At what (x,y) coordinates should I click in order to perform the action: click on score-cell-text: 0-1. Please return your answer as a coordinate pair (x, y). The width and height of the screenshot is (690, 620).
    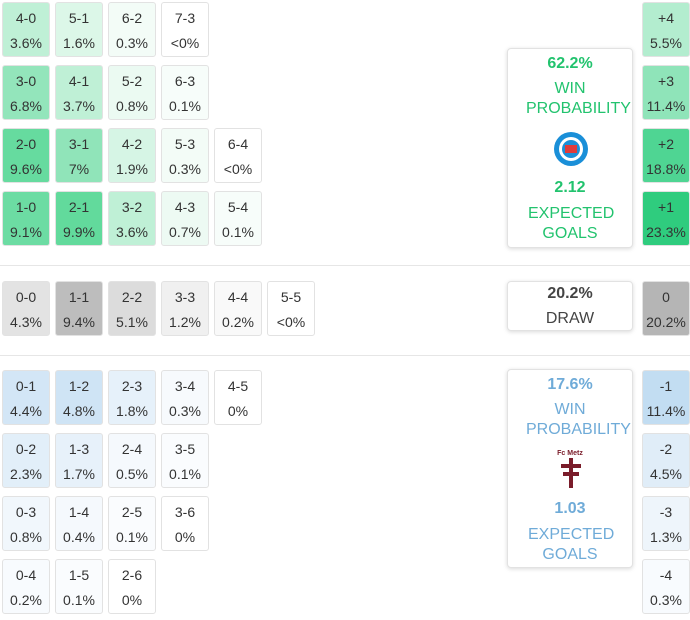
    Looking at the image, I should click on (26, 386).